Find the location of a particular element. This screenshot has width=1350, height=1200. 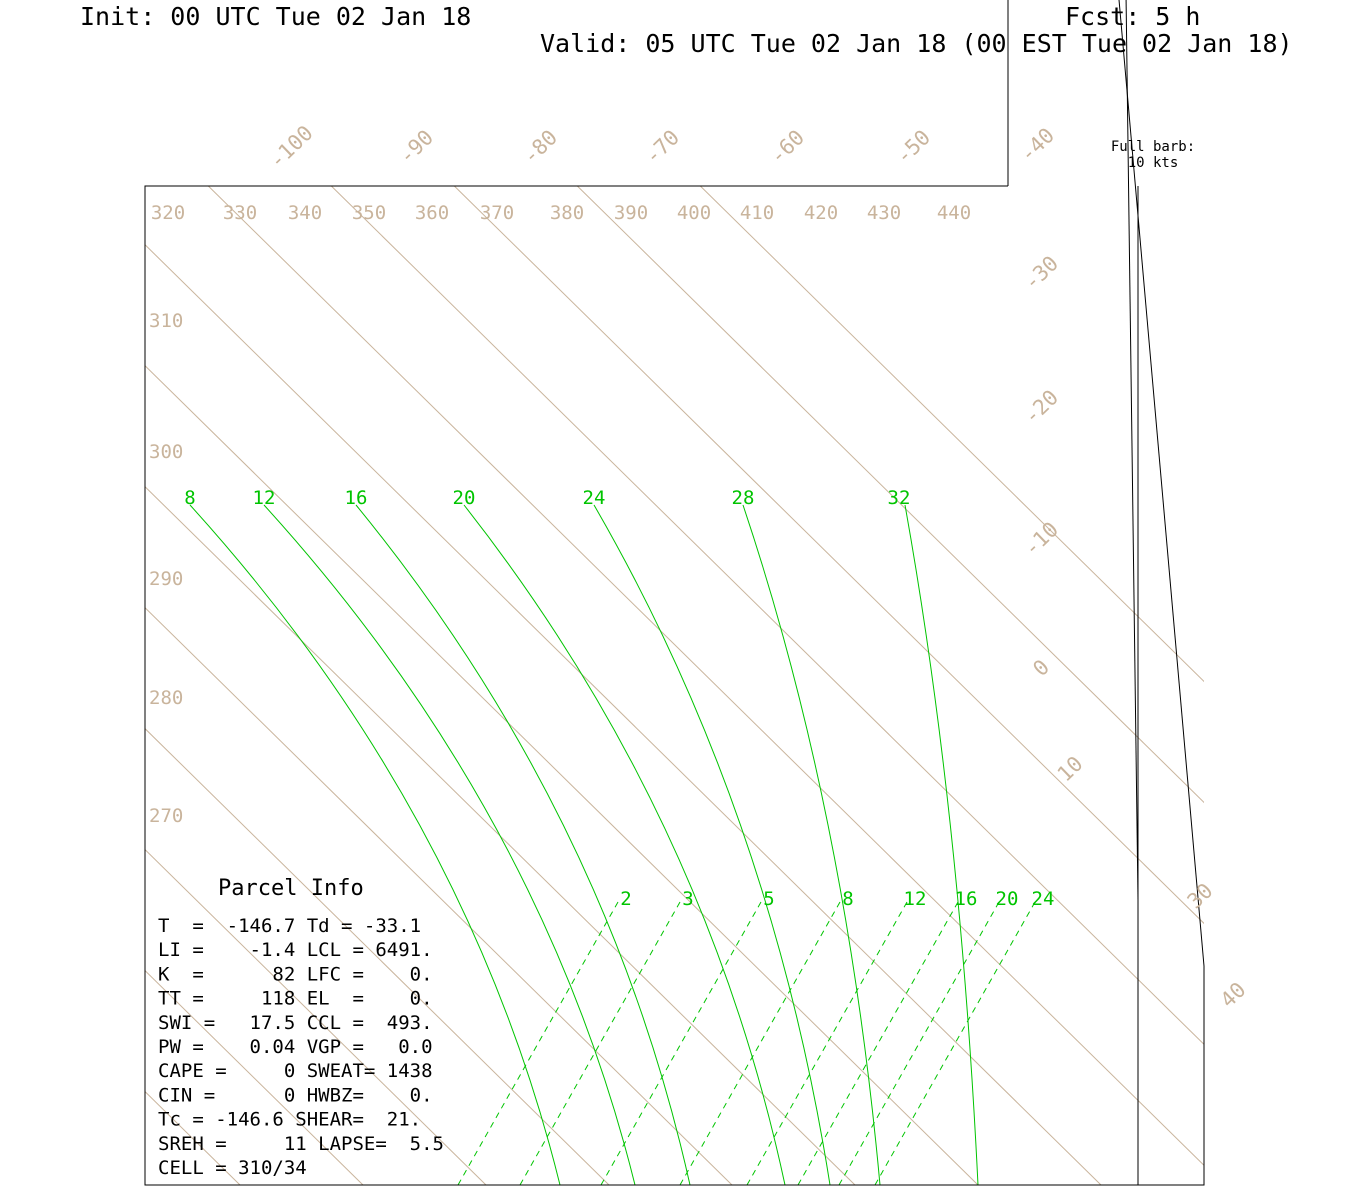

isotherm-label: -70 is located at coordinates (662, 147).